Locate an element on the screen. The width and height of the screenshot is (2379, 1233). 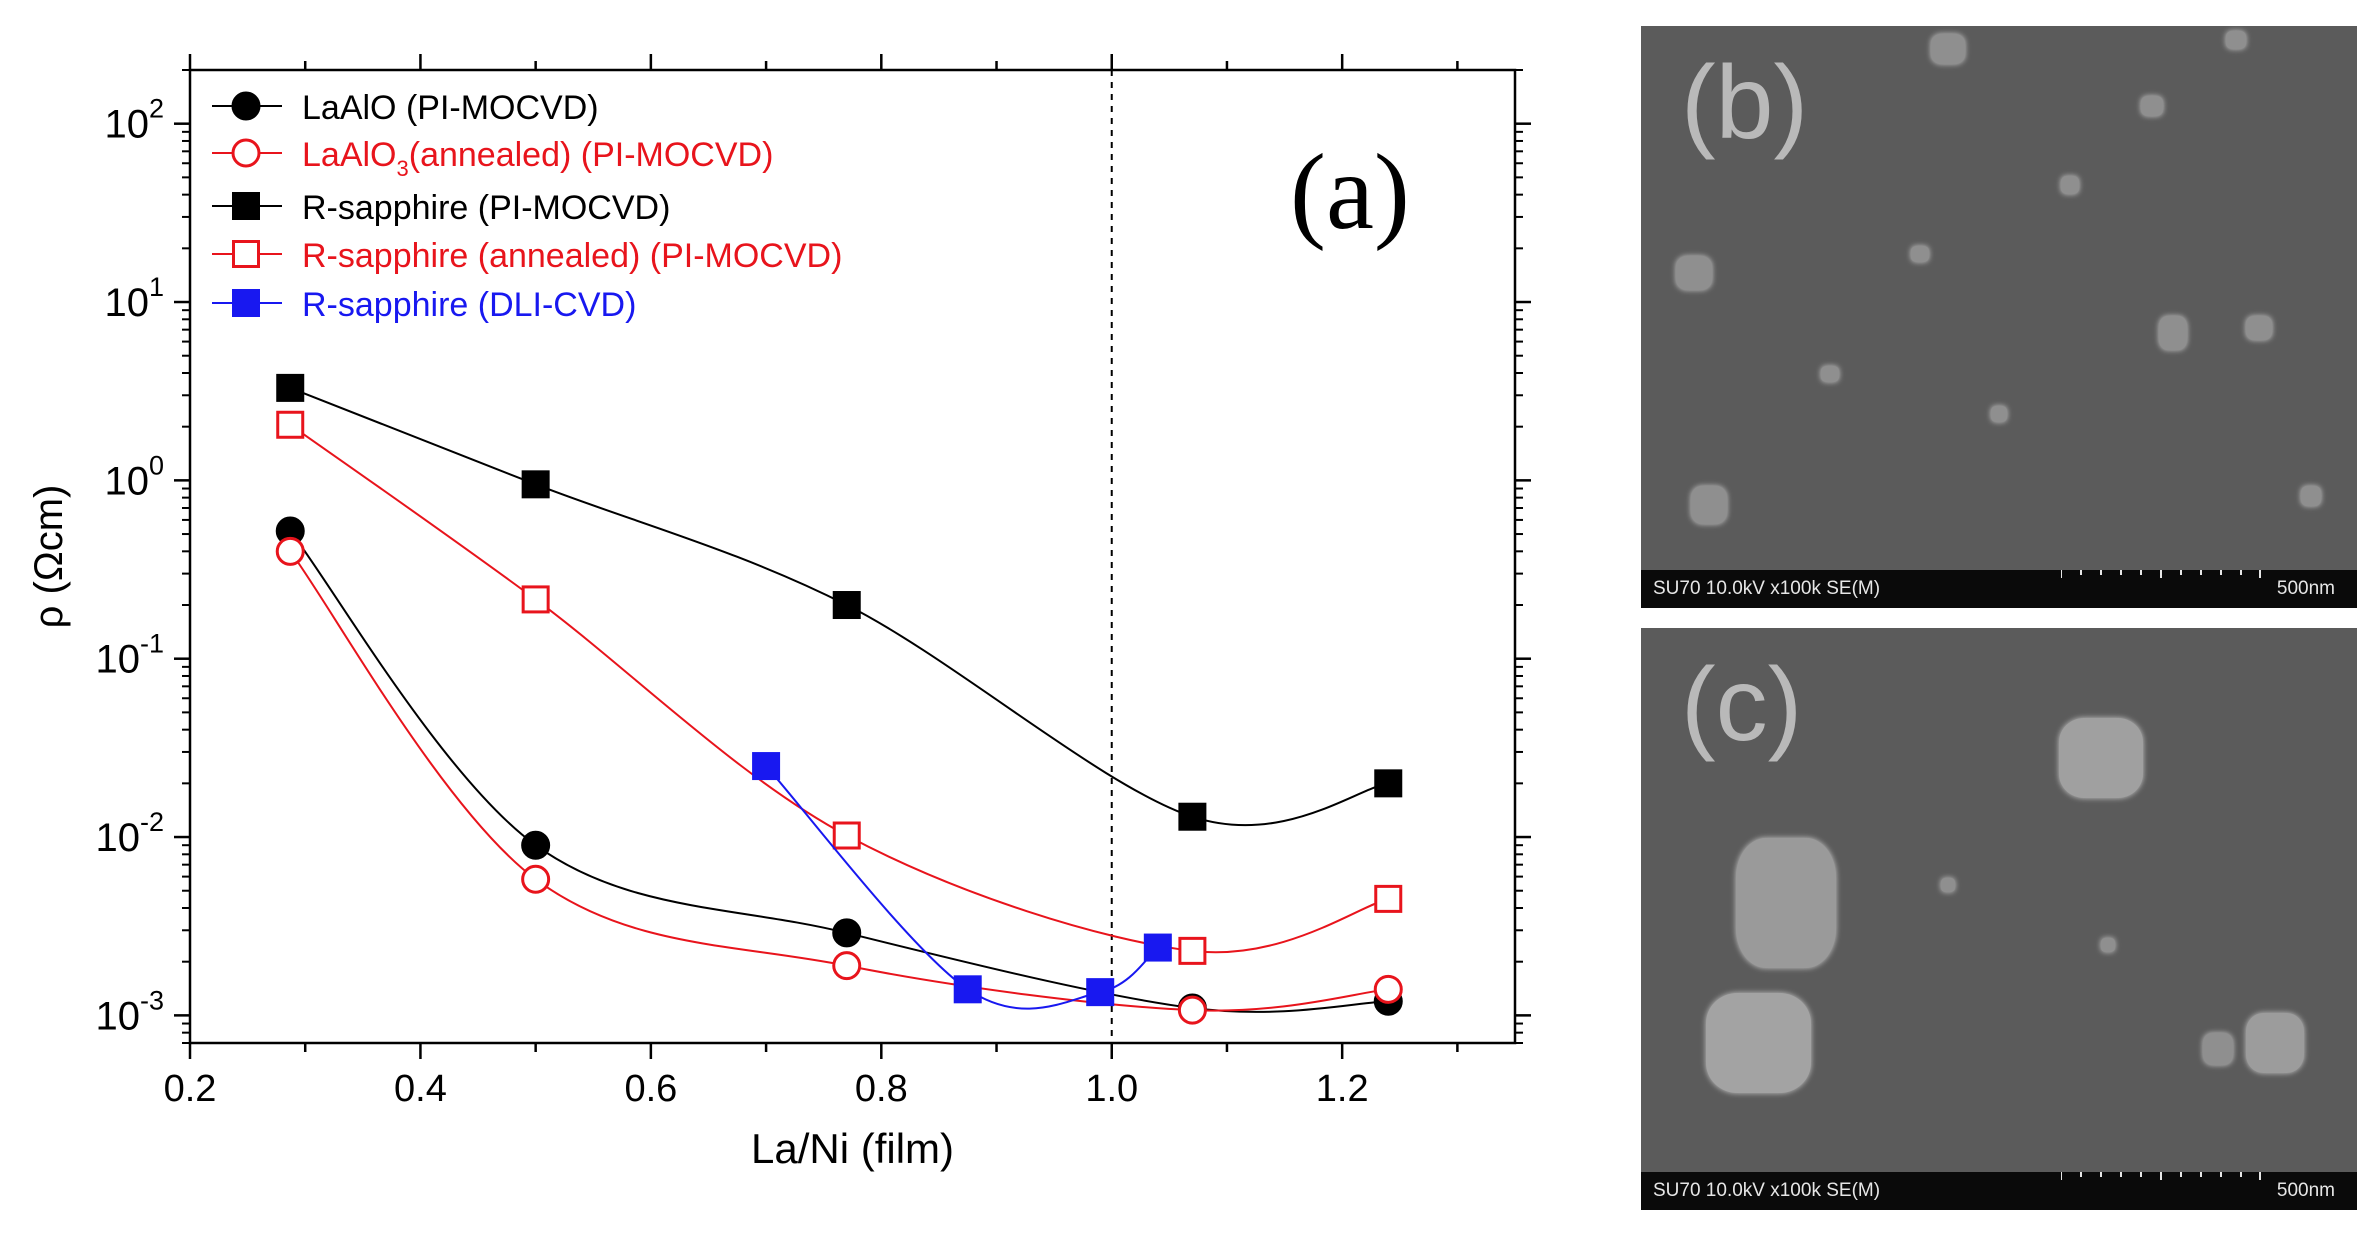
sem-scale-c: 500nm is located at coordinates (2305, 1190).